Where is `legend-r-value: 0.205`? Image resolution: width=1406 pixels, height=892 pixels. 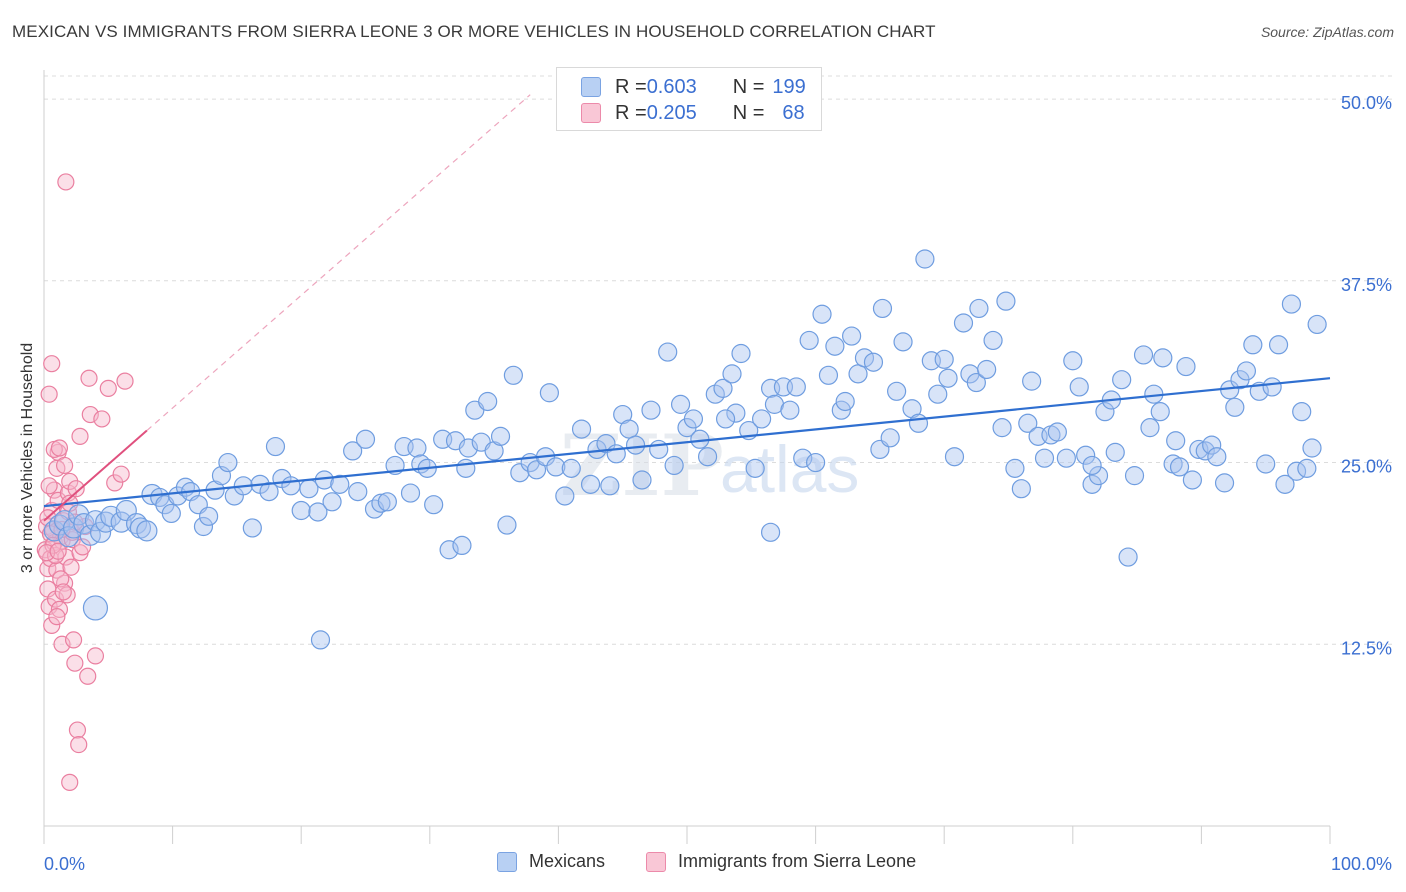
legend-r-value: 0.205 is located at coordinates (671, 112).